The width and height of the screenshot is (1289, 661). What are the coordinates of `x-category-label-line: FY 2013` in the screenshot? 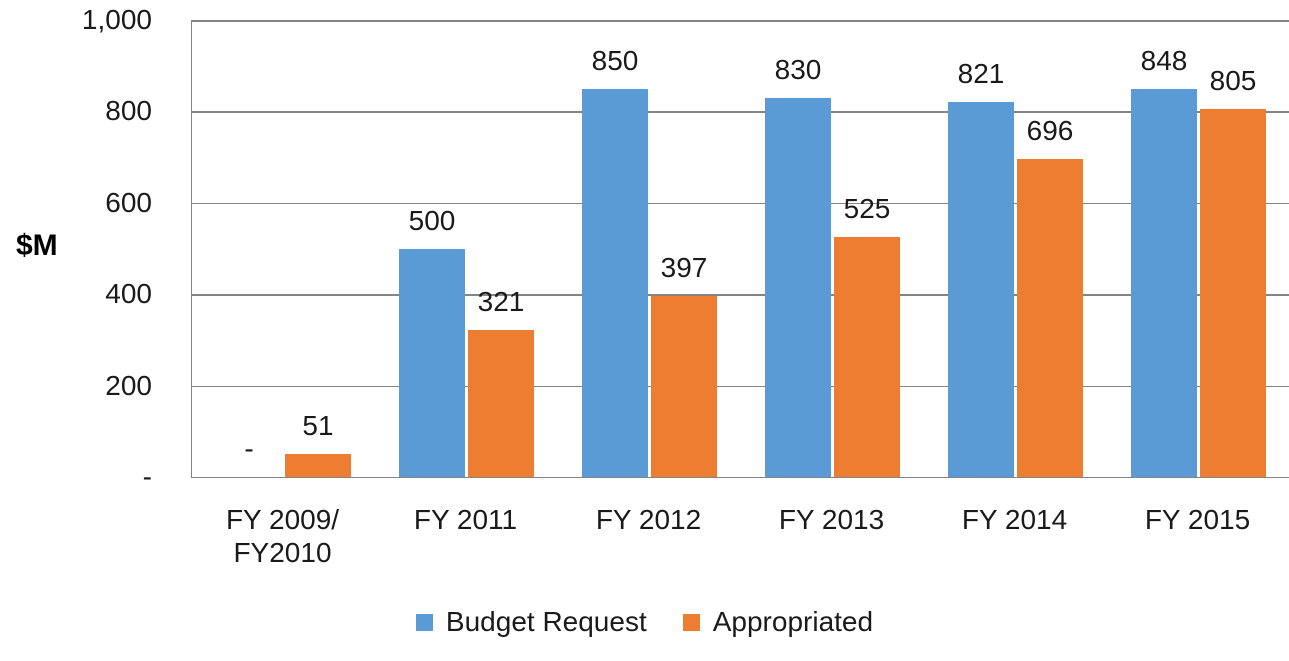 It's located at (831, 519).